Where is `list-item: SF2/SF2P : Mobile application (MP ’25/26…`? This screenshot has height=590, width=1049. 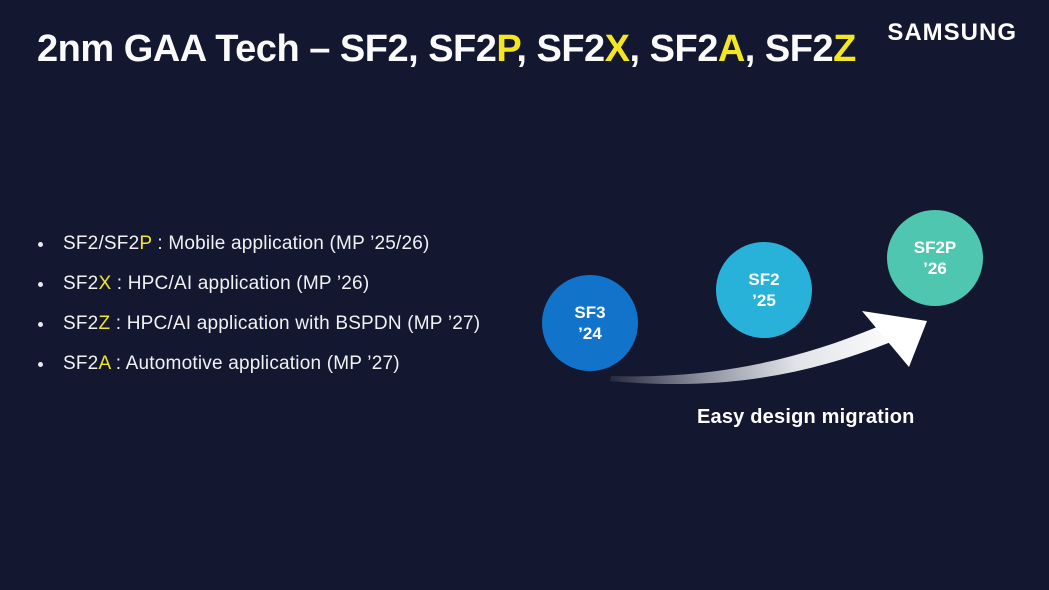
list-item: SF2/SF2P : Mobile application (MP ’25/26… is located at coordinates (259, 244).